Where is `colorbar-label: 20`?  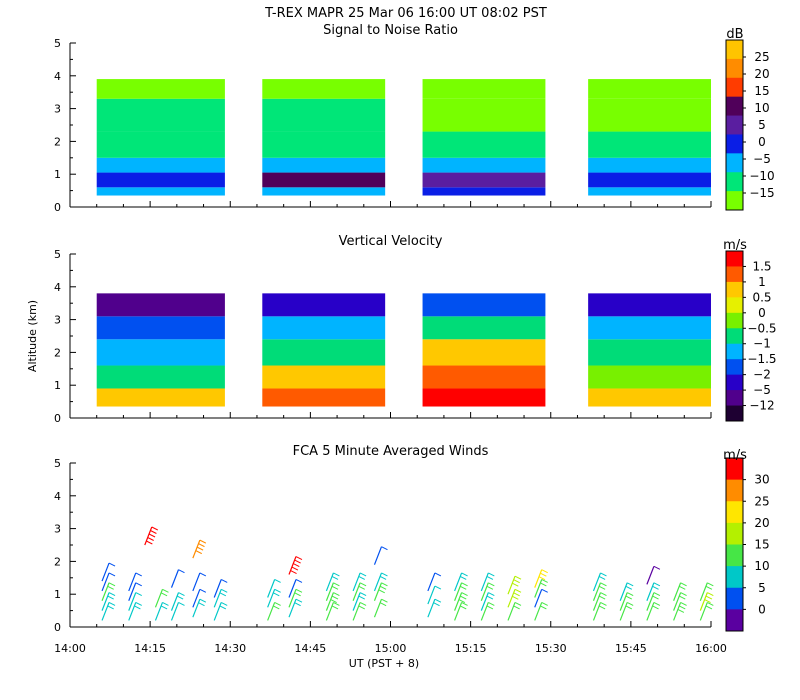 colorbar-label: 20 is located at coordinates (761, 523).